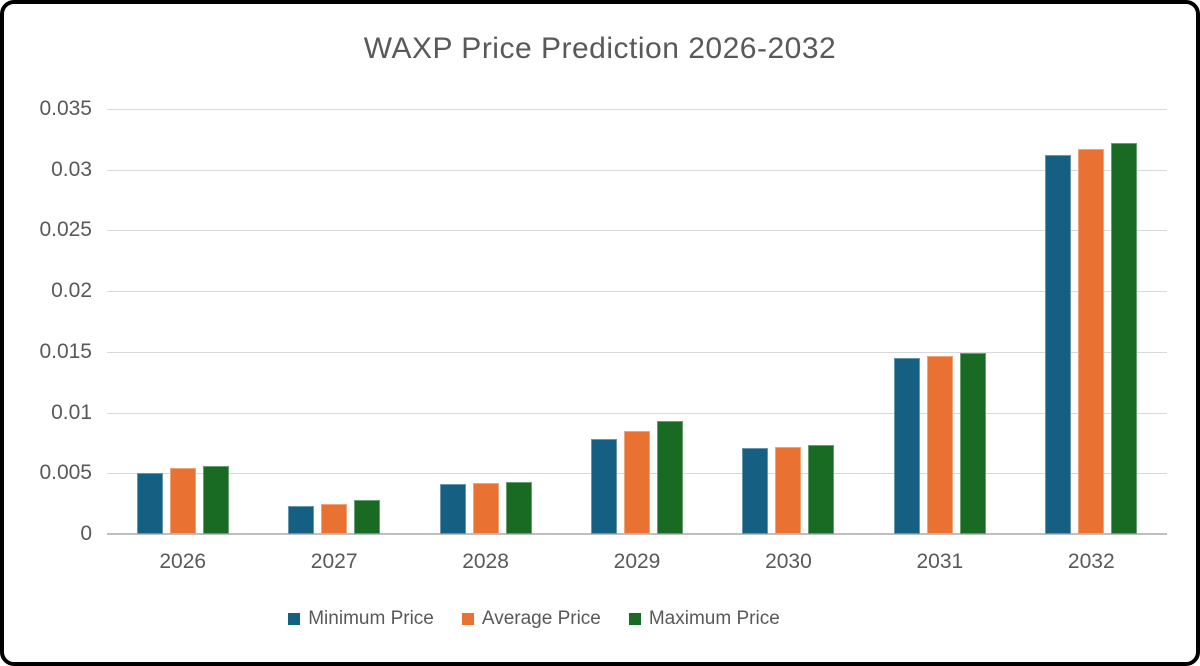 This screenshot has width=1200, height=666. Describe the element at coordinates (65, 473) in the screenshot. I see `y-tick-label: 0.005` at that location.